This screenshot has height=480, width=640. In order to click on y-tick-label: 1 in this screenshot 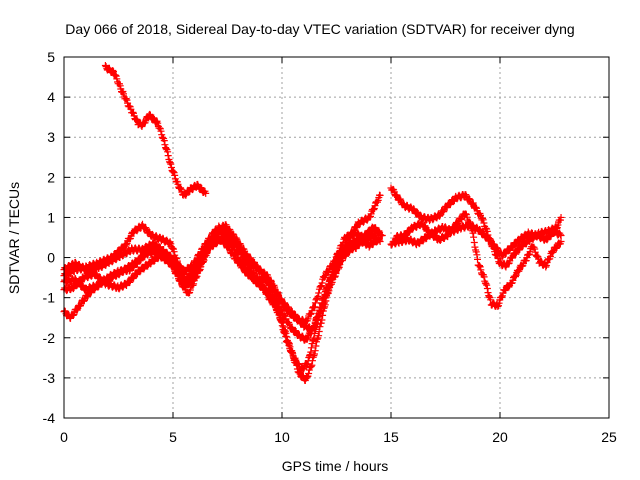, I will do `click(51, 217)`.